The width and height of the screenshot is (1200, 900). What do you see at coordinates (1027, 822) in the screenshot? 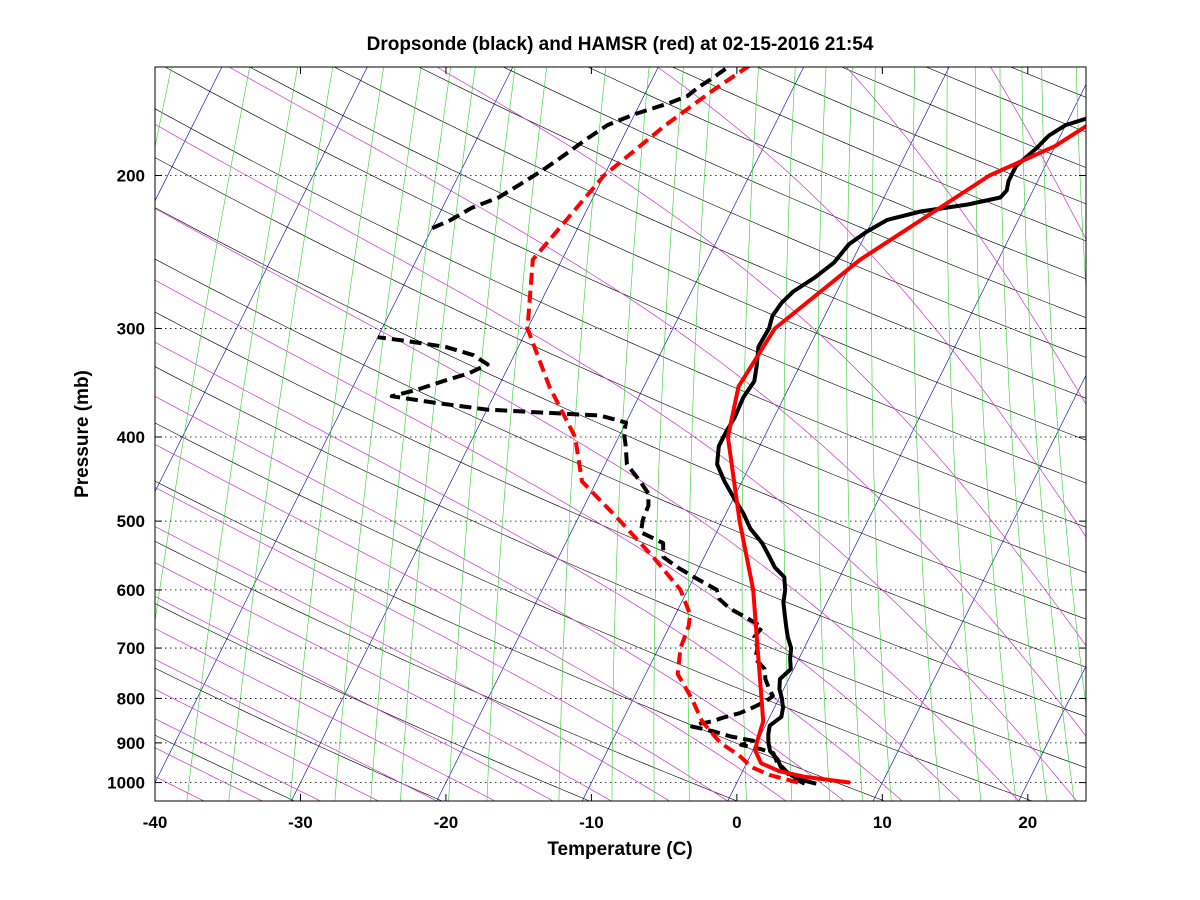
I see `x-tick-label: 20` at bounding box center [1027, 822].